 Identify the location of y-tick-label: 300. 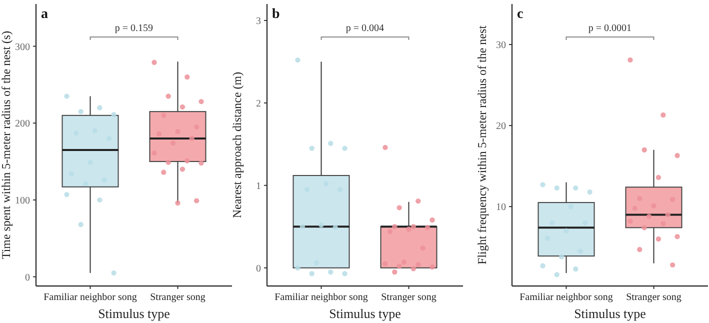
(22, 47).